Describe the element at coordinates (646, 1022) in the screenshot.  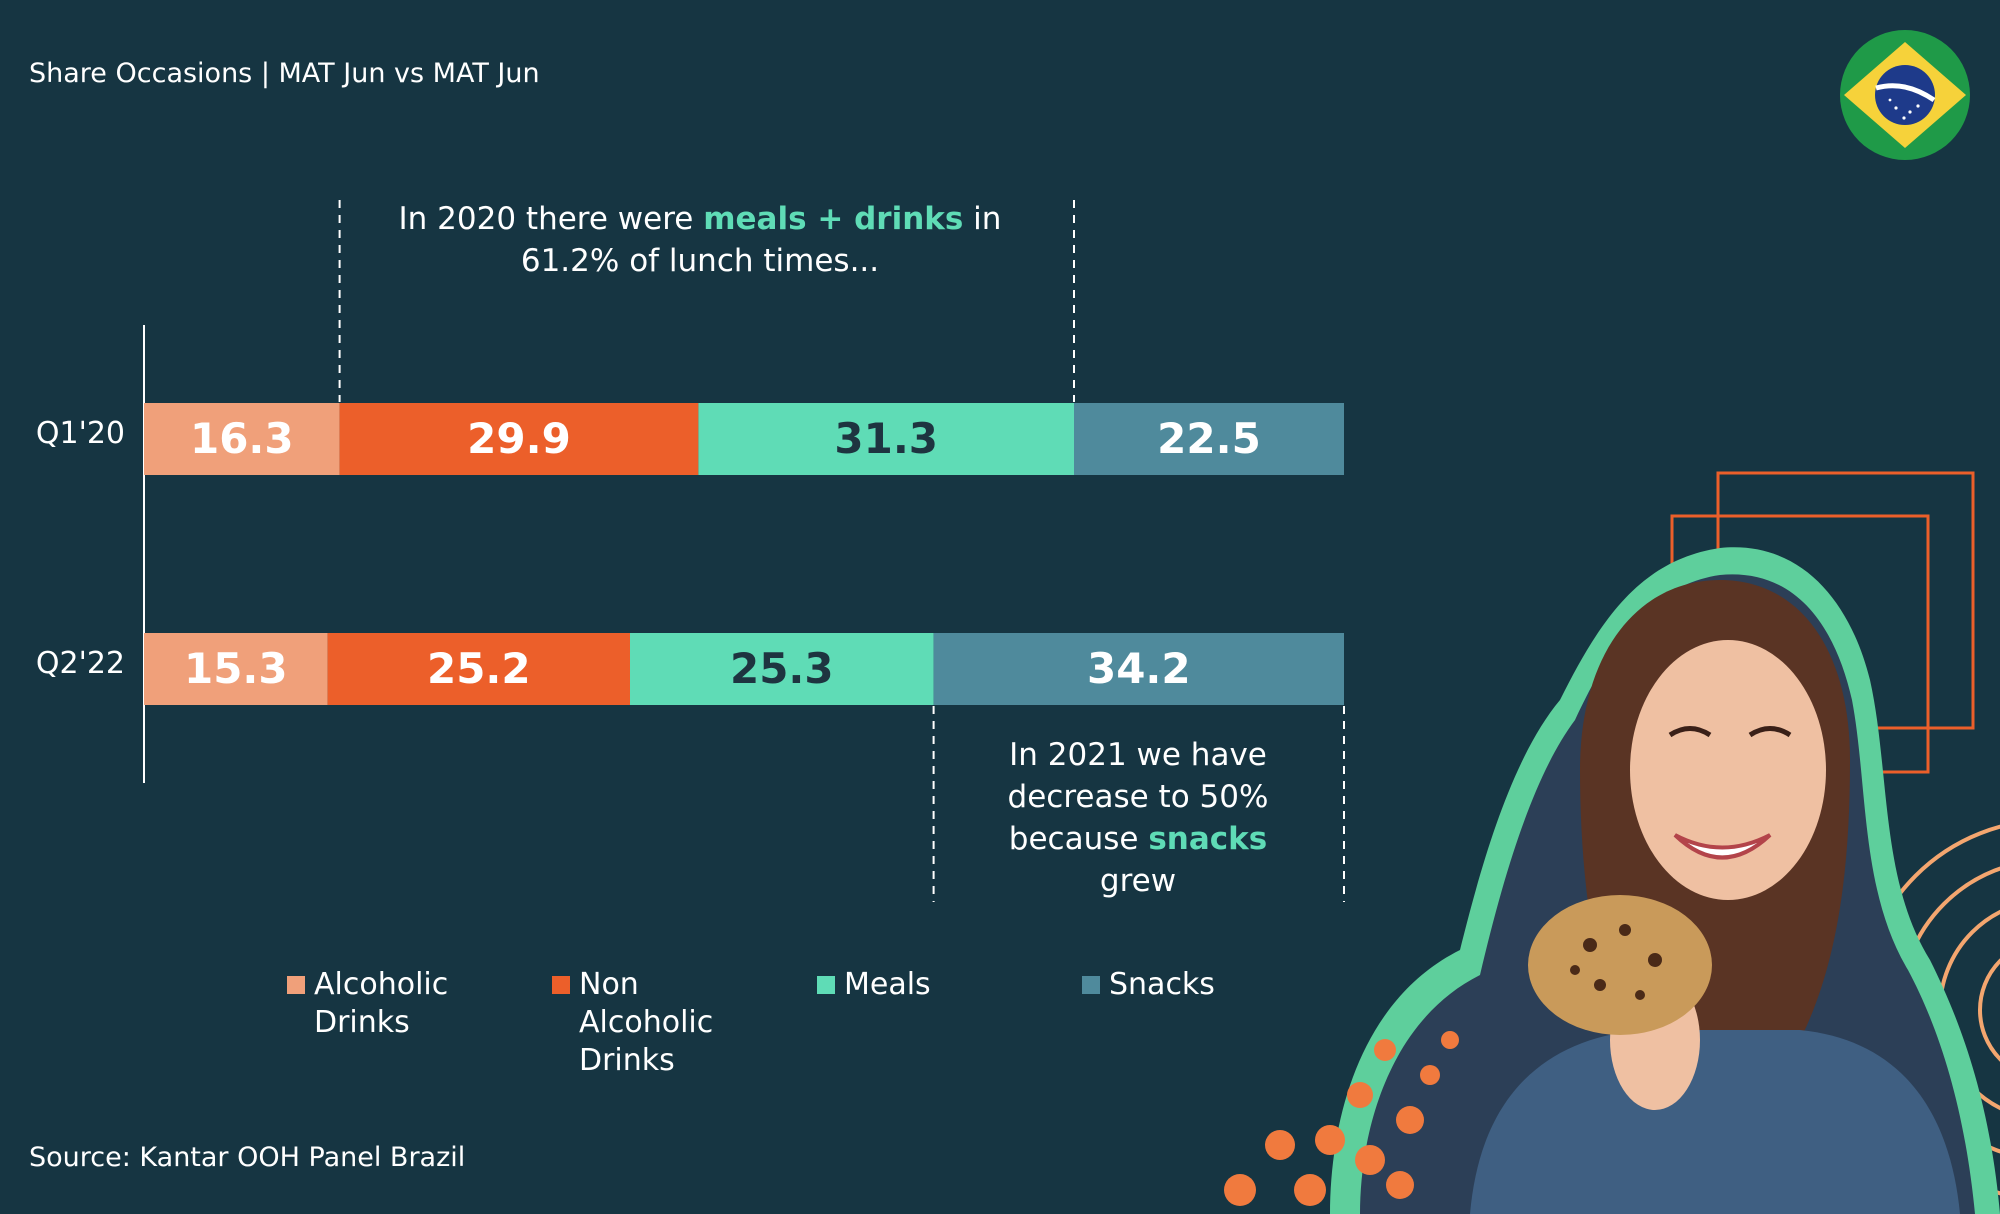
I see `legend-label-non-alcoholic: Non Alcoholic Drinks` at that location.